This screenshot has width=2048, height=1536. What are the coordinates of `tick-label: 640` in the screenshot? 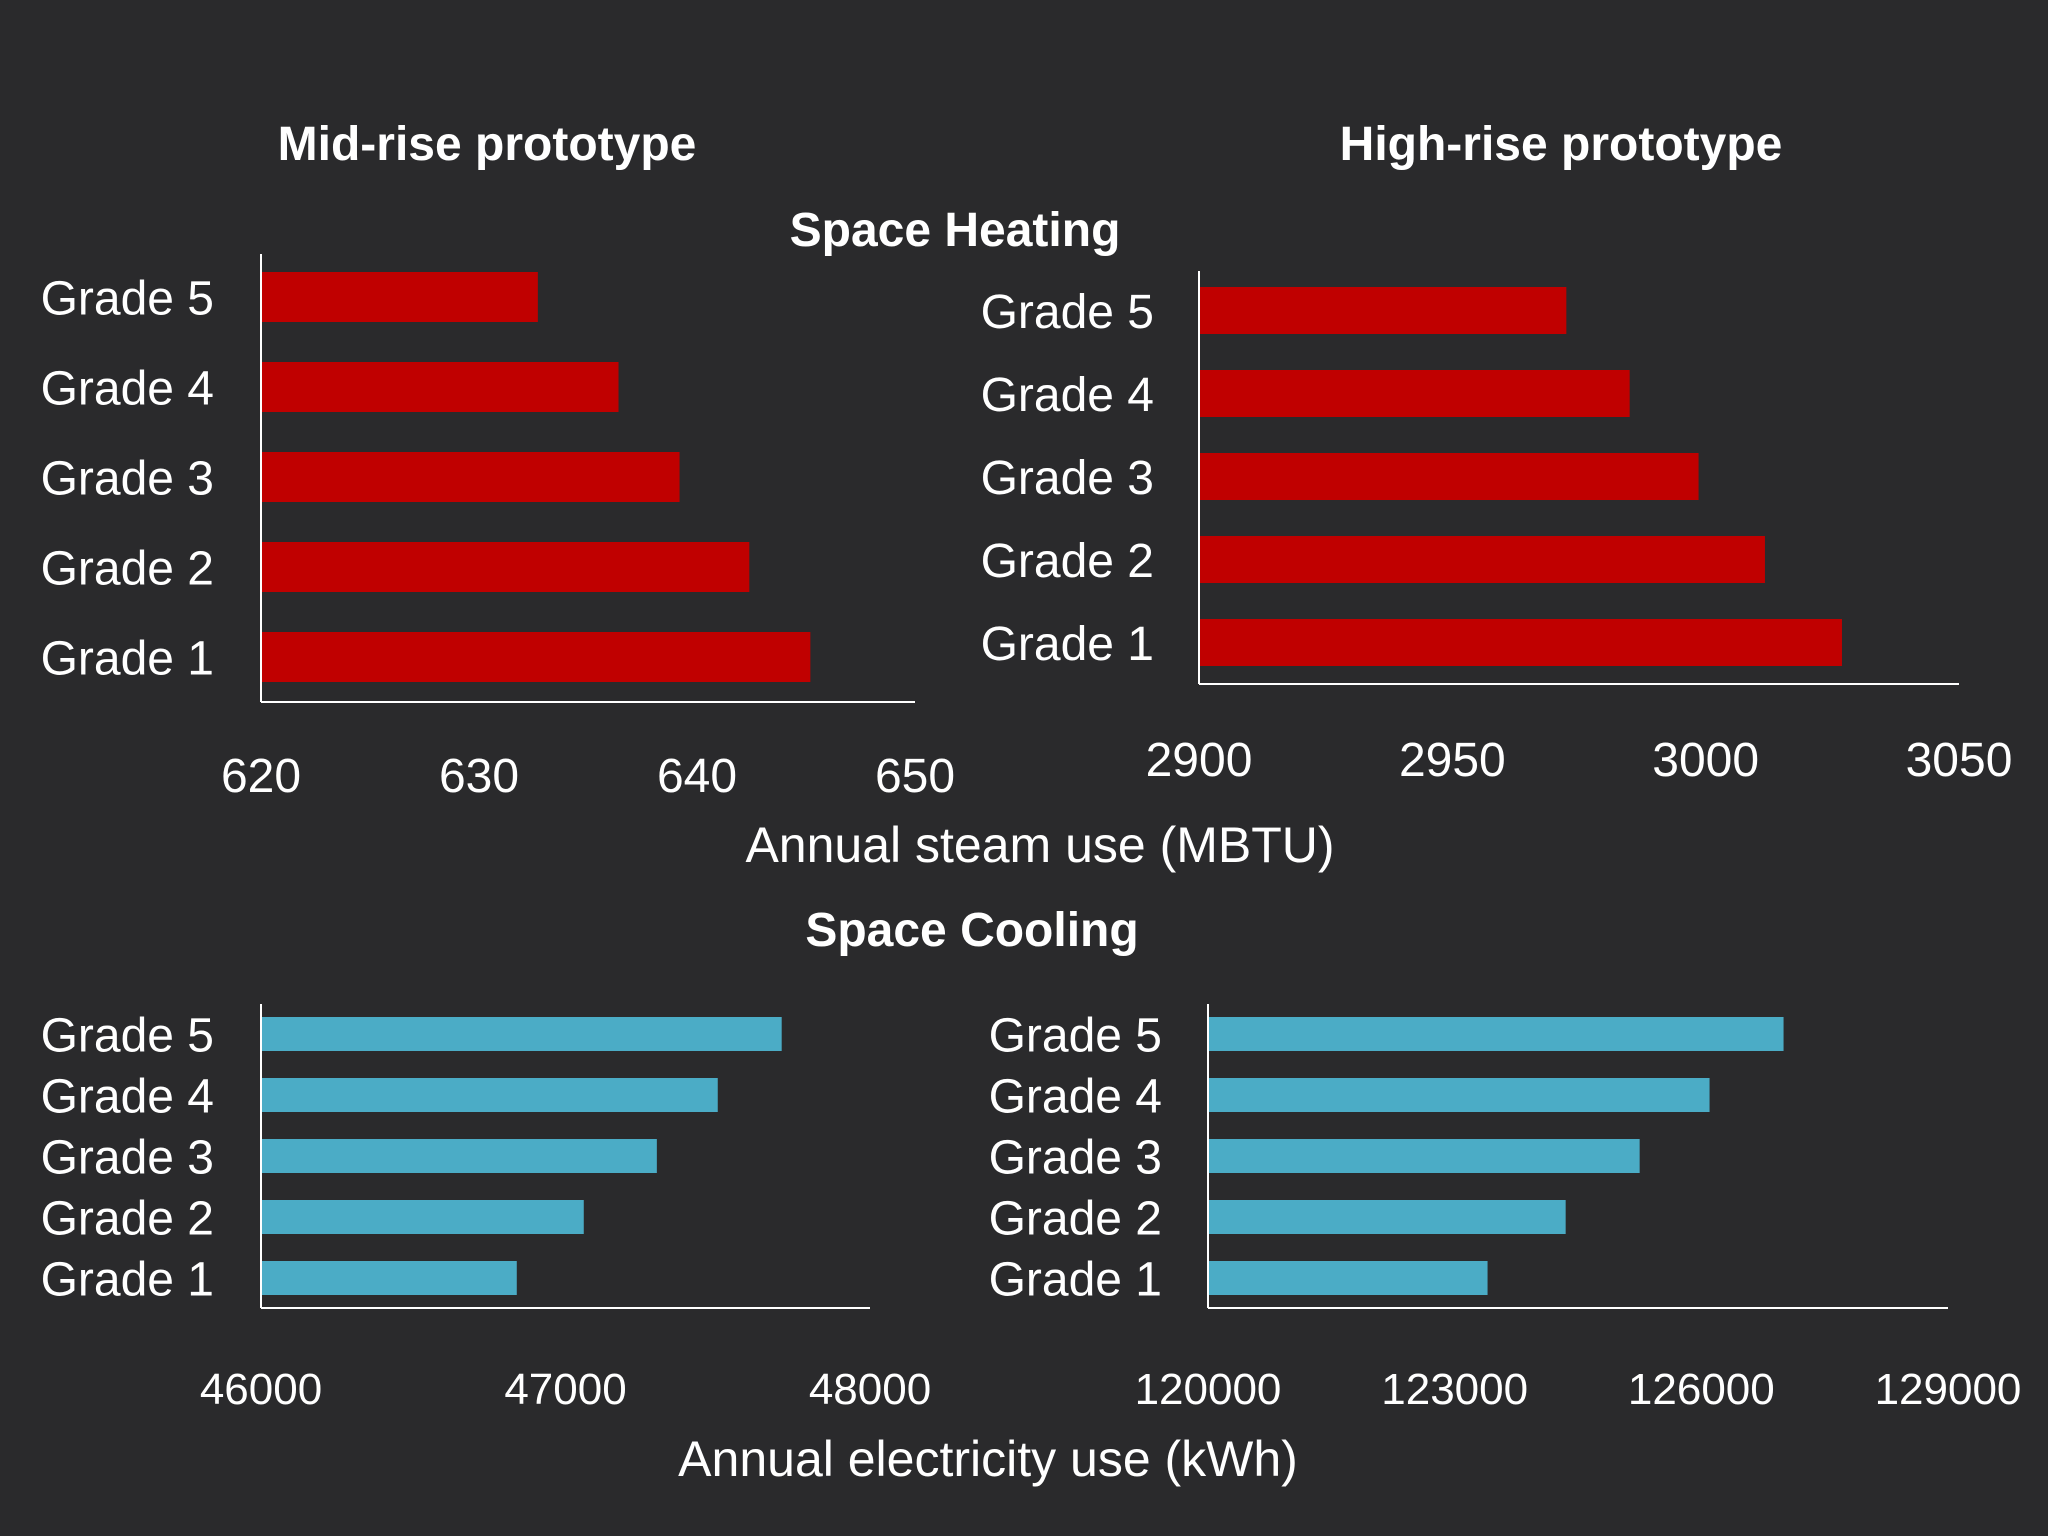 It's located at (697, 776).